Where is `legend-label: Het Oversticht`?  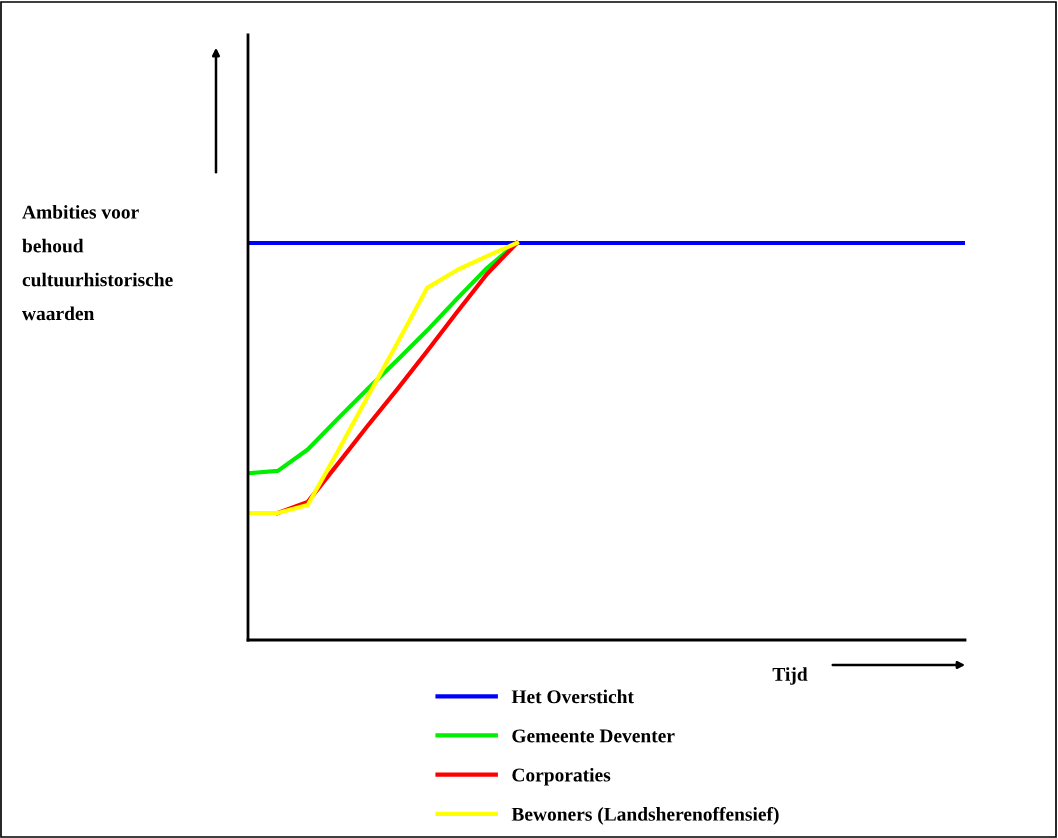
legend-label: Het Oversticht is located at coordinates (572, 696).